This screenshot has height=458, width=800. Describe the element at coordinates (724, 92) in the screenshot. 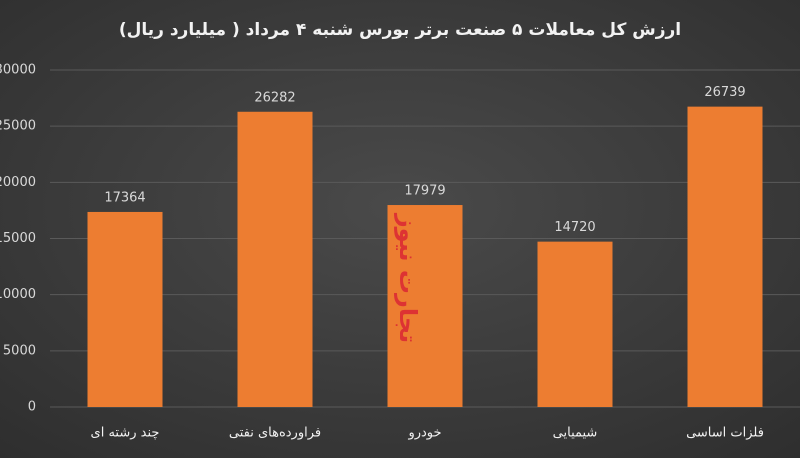

I see `data-label: 26739` at that location.